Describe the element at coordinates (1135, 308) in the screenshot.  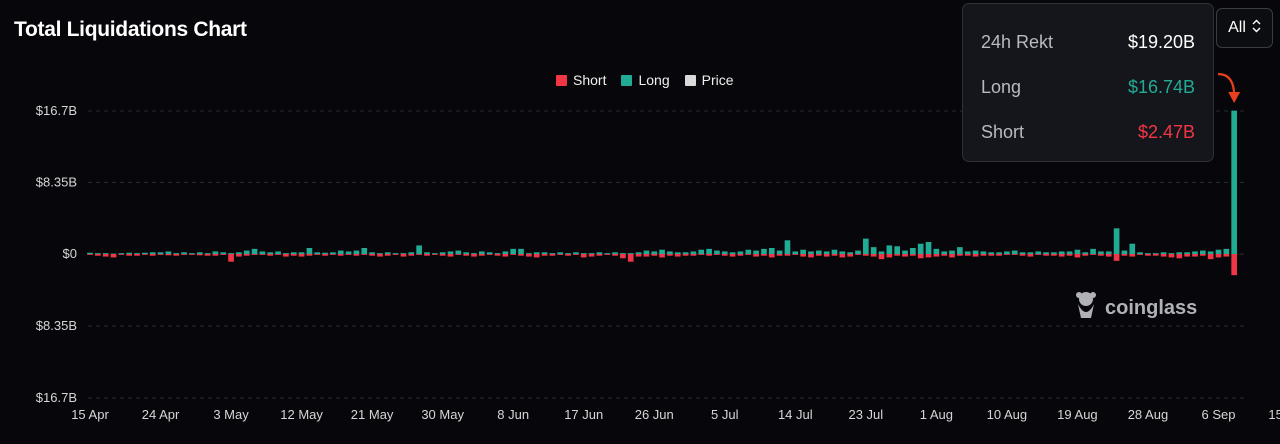
I see `coinglass-watermark: coinglass` at that location.